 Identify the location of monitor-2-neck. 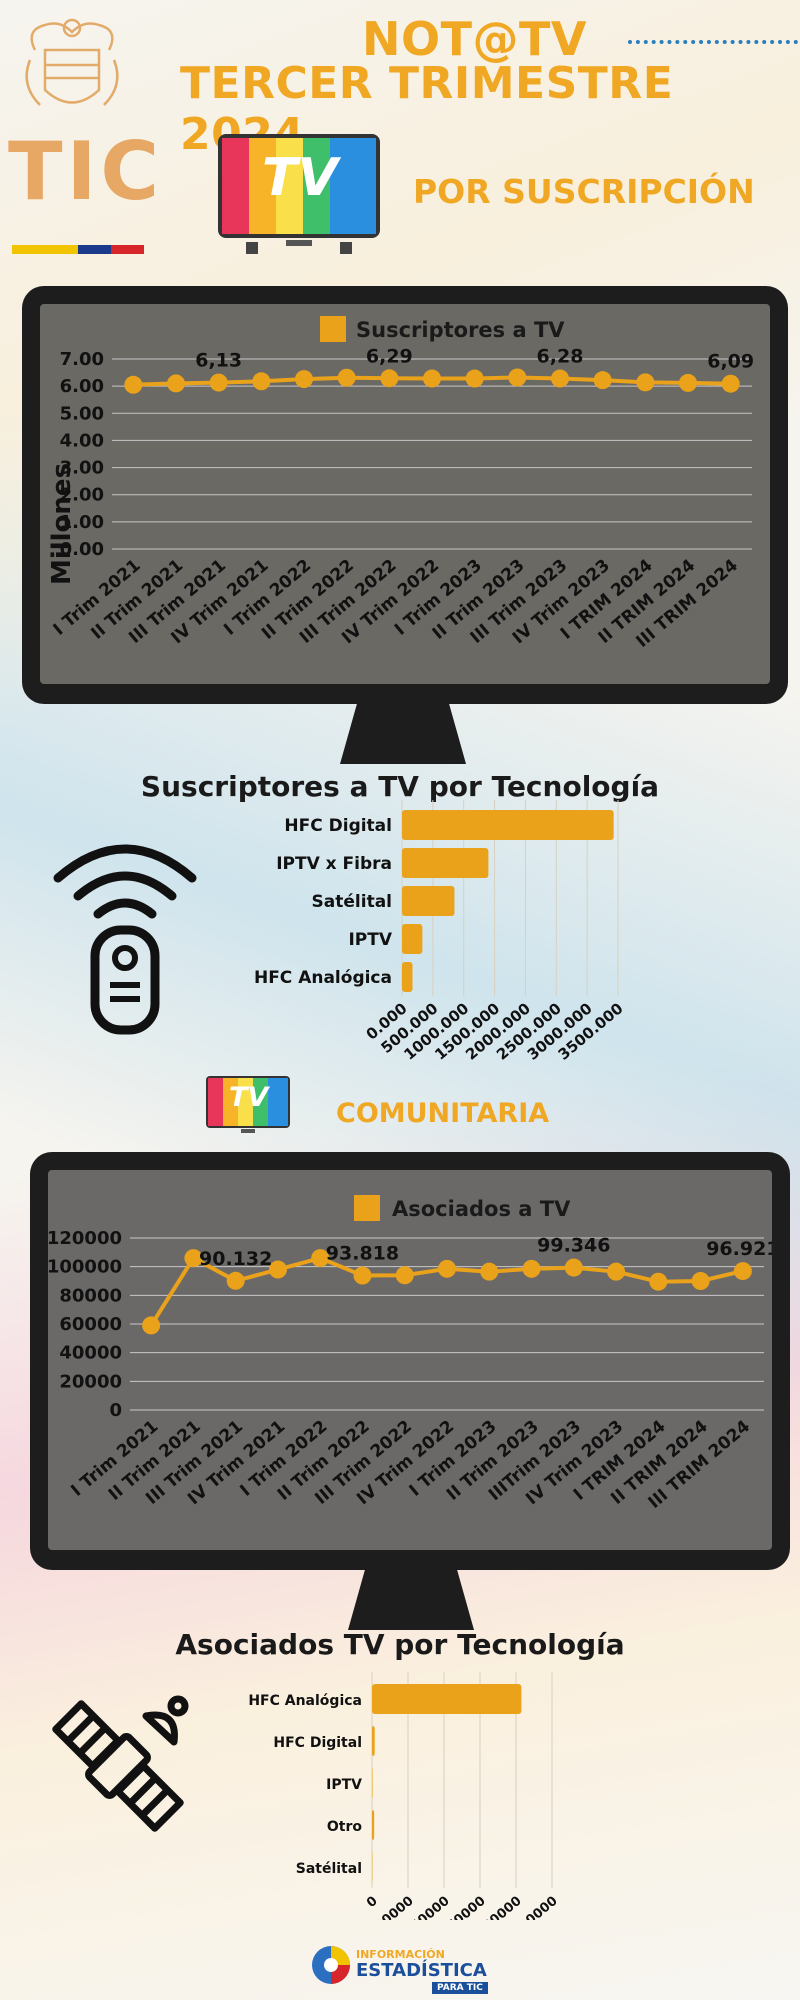
(411, 1601).